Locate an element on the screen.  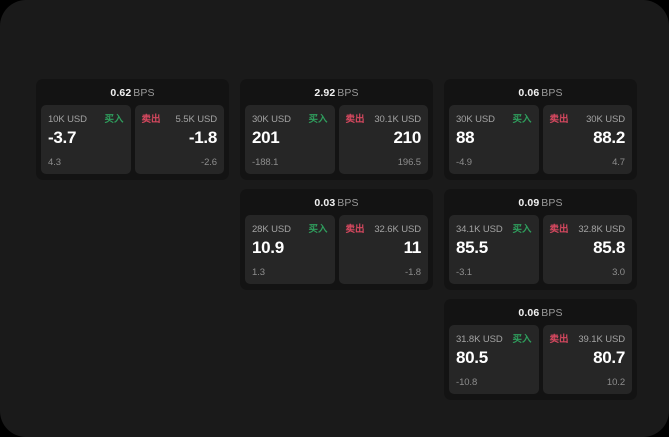
sell-panel: 卖出 39.1K USD 80.7 10.2 is located at coordinates (587, 359).